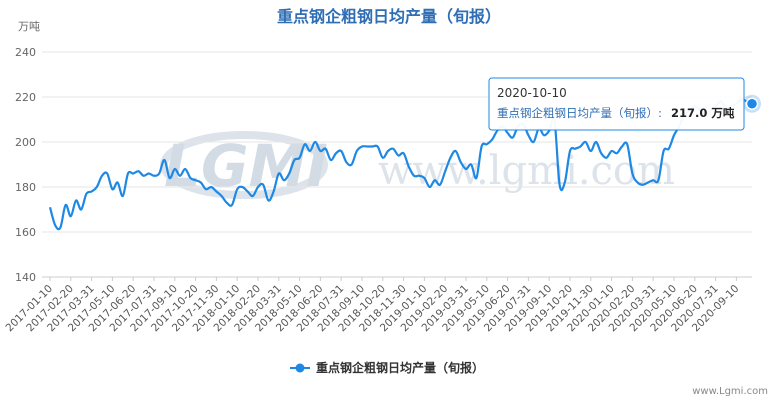  Describe the element at coordinates (730, 391) in the screenshot. I see `footer-url: www.Lgmi.com` at that location.